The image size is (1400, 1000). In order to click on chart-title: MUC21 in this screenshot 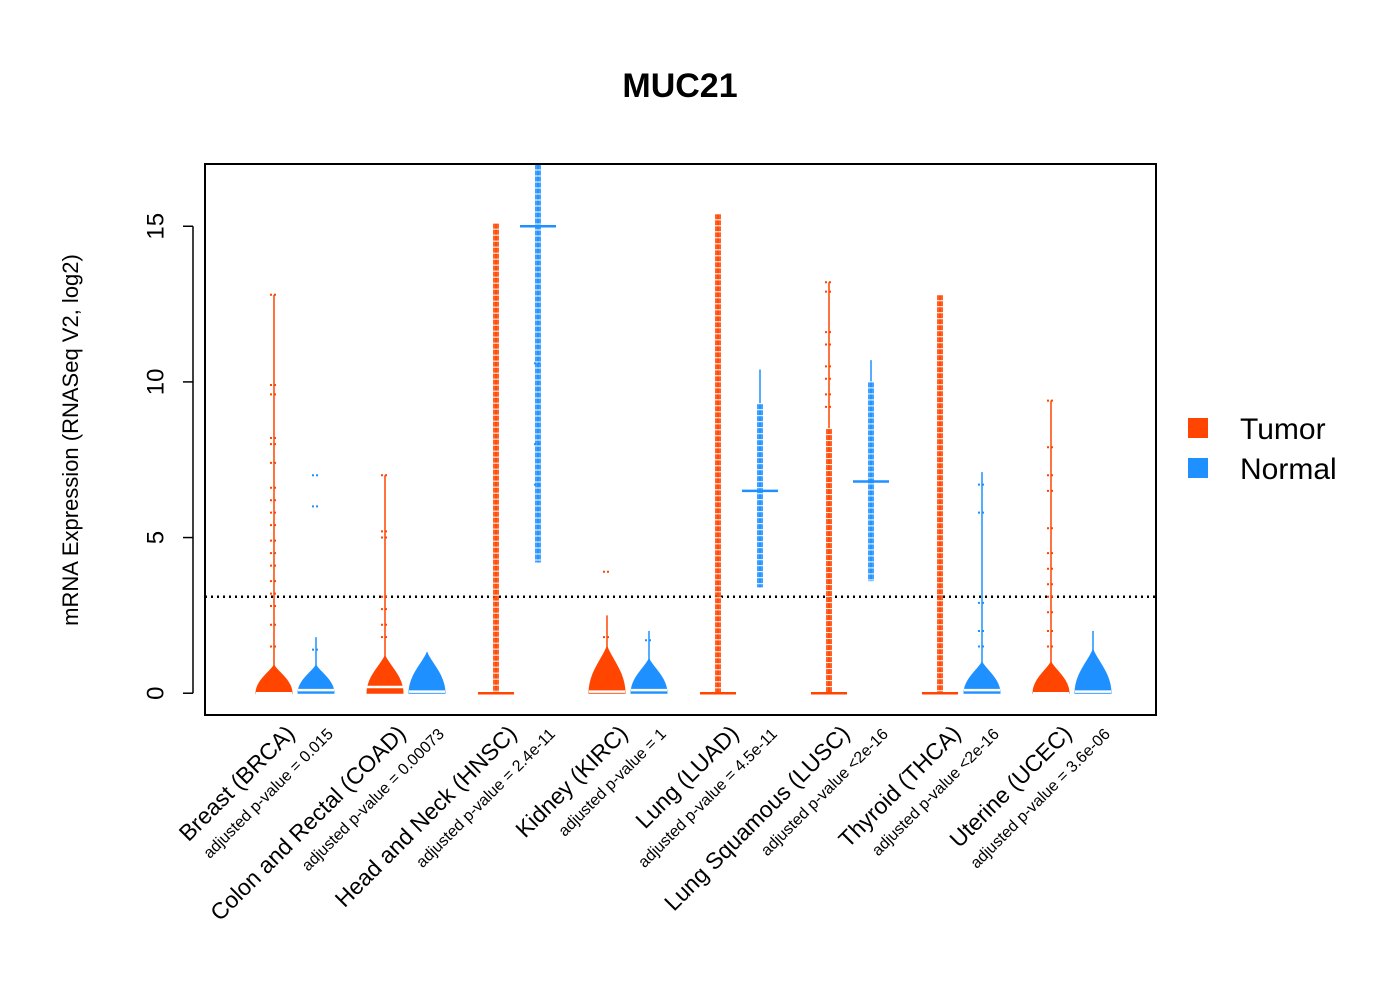, I will do `click(679, 86)`.